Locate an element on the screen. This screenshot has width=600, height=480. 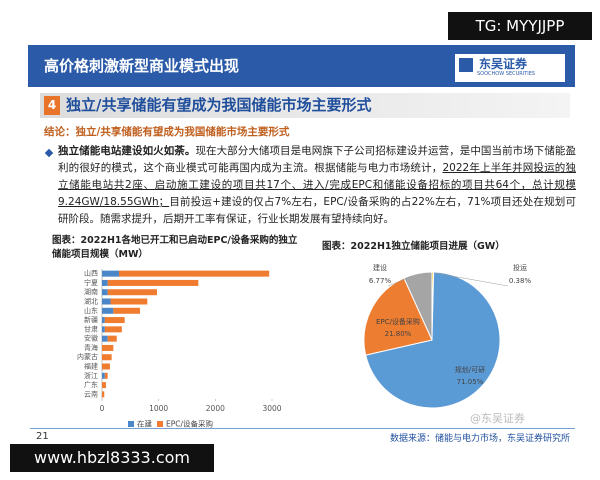
footer-line is located at coordinates (302, 428).